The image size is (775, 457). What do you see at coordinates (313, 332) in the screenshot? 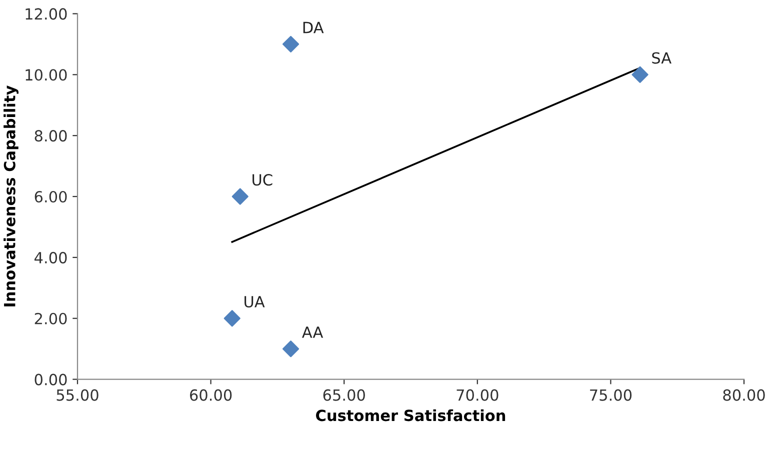
I see `annotation: AA` at bounding box center [313, 332].